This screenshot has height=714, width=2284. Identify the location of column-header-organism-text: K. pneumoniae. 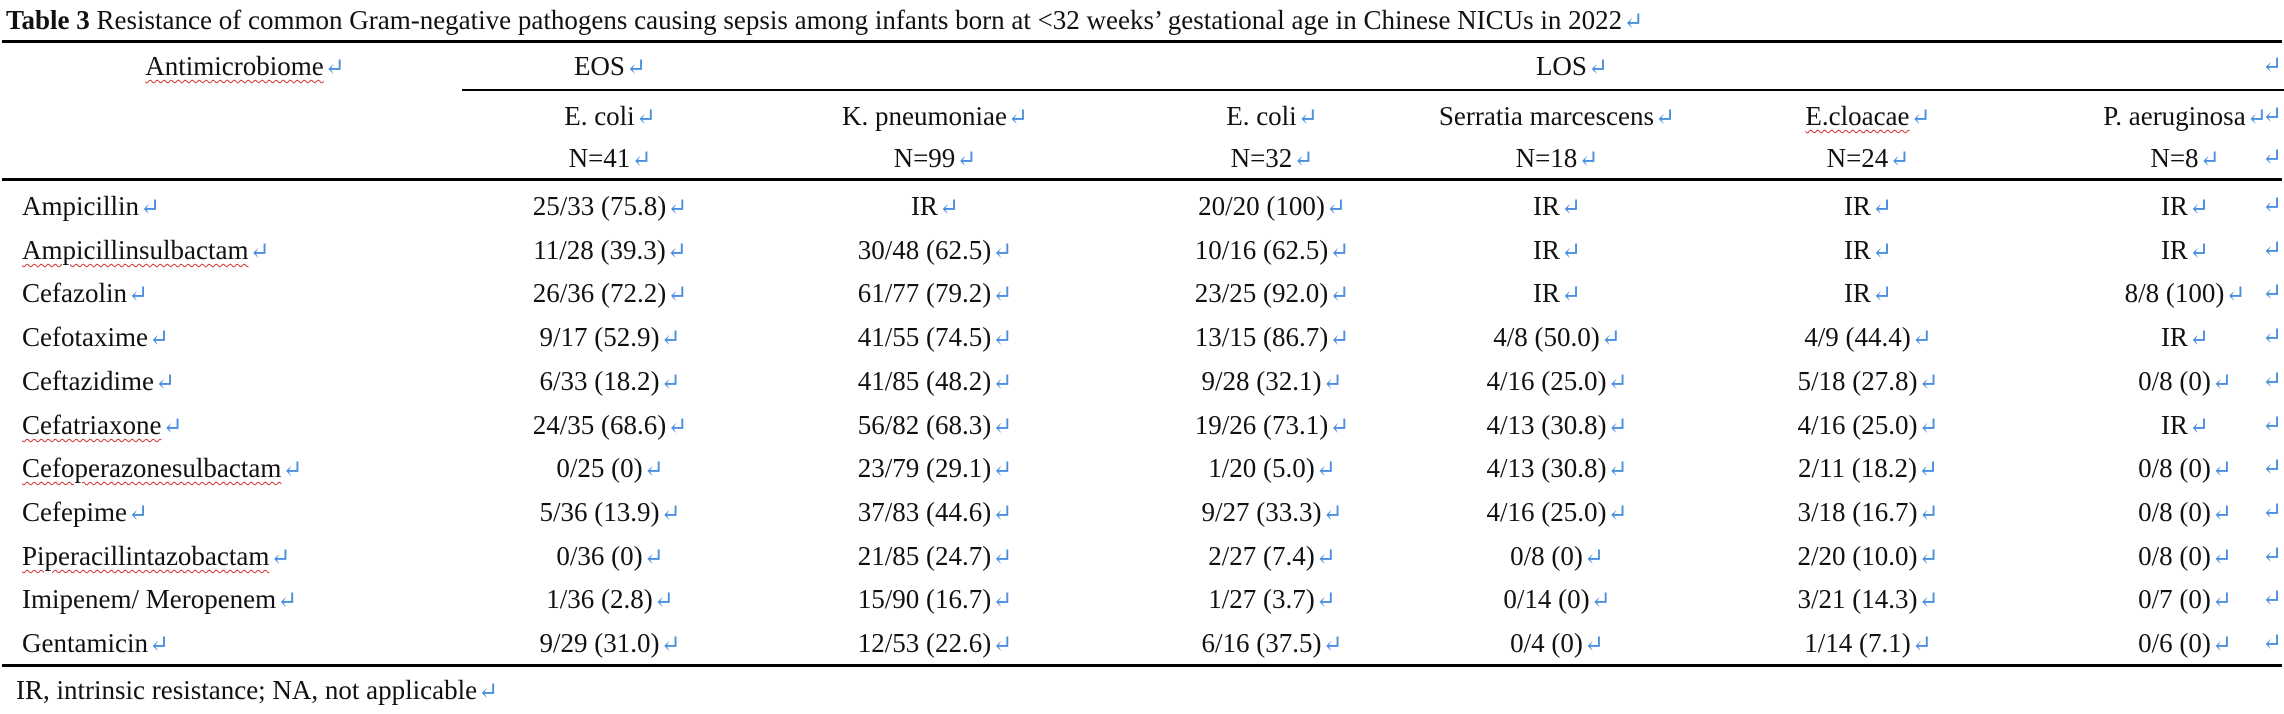
(924, 116).